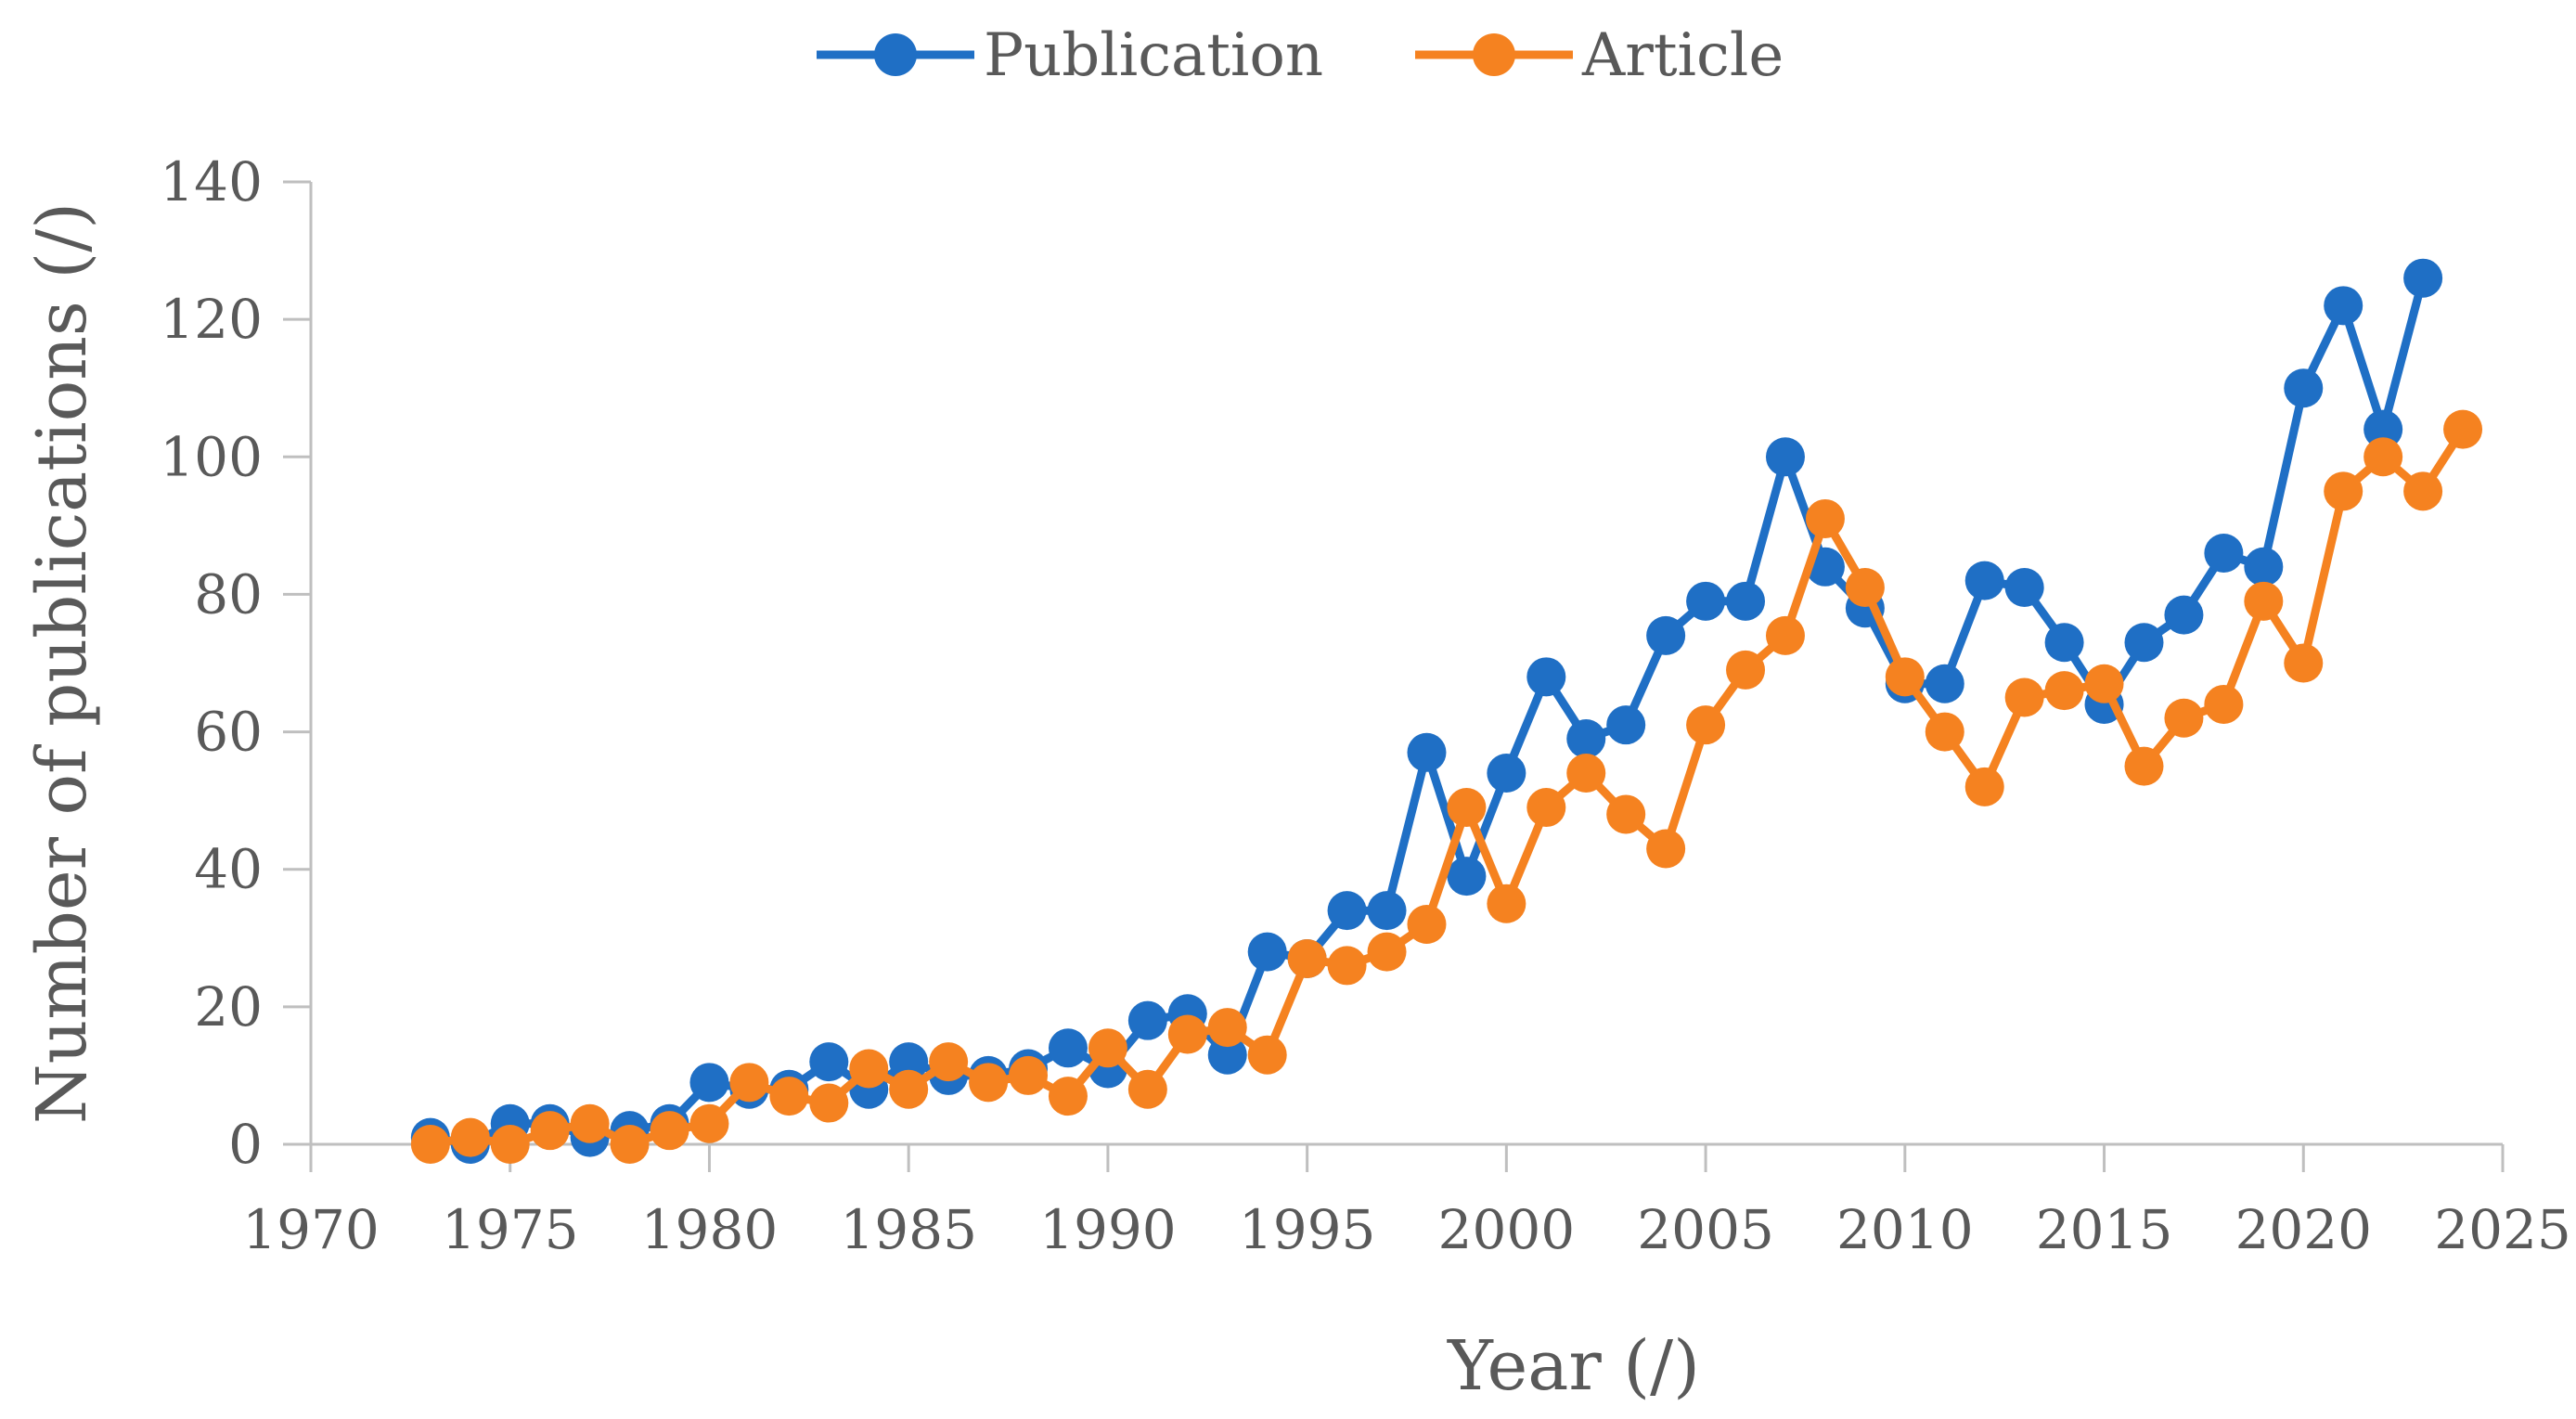 The width and height of the screenshot is (2576, 1419). I want to click on y-tick-label: 20, so click(229, 1006).